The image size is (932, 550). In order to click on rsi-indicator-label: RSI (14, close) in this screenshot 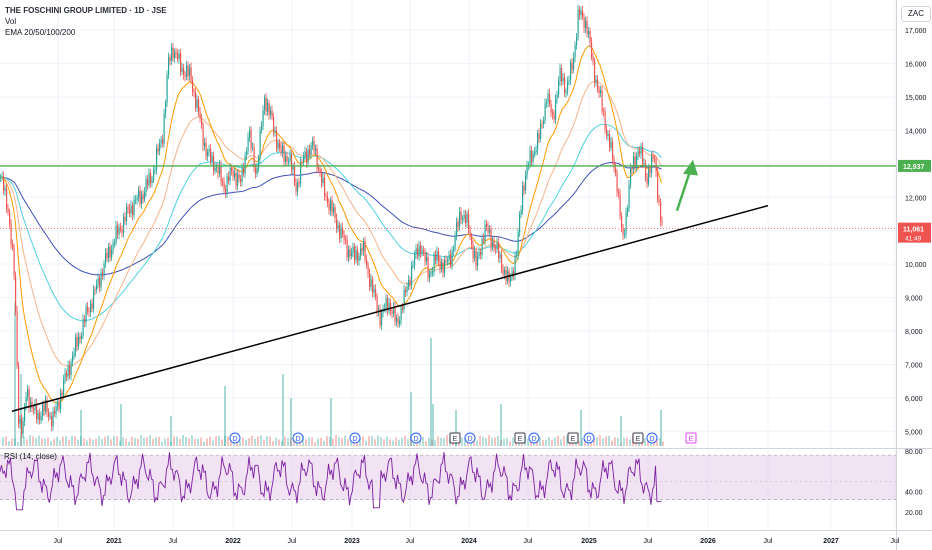, I will do `click(30, 456)`.